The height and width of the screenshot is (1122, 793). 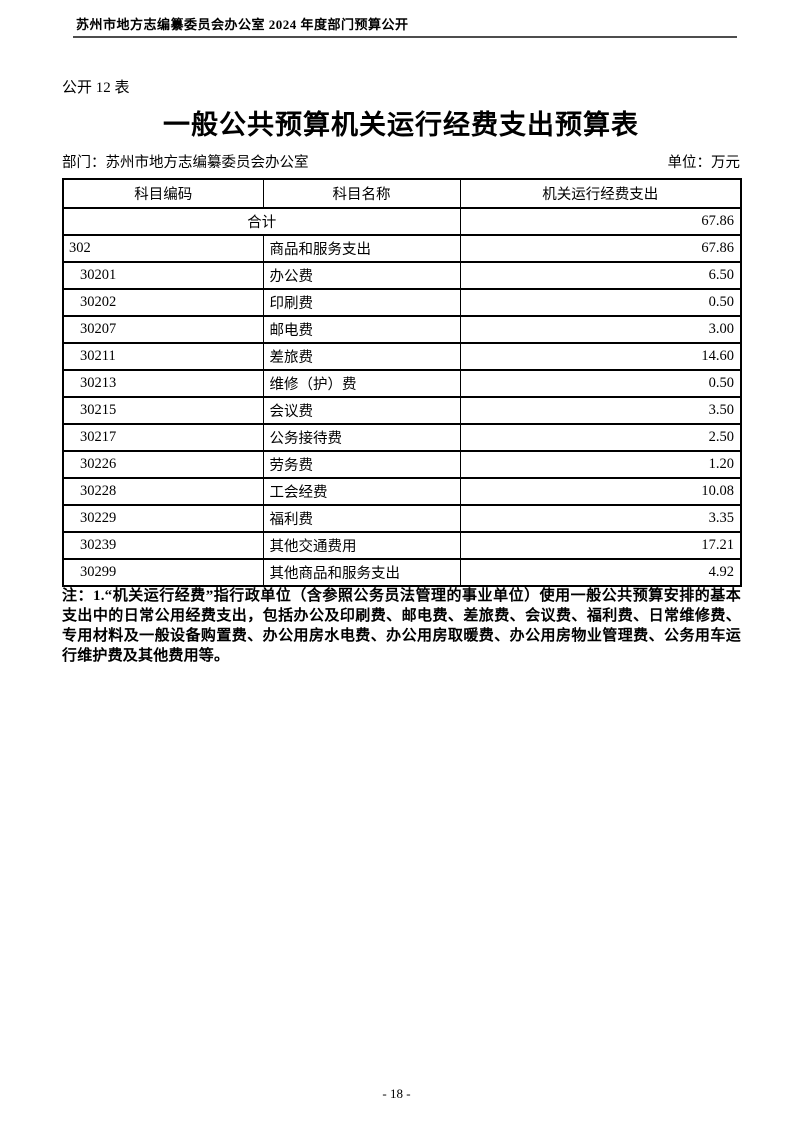 What do you see at coordinates (361, 302) in the screenshot?
I see `subject-name-cell: 印刷费` at bounding box center [361, 302].